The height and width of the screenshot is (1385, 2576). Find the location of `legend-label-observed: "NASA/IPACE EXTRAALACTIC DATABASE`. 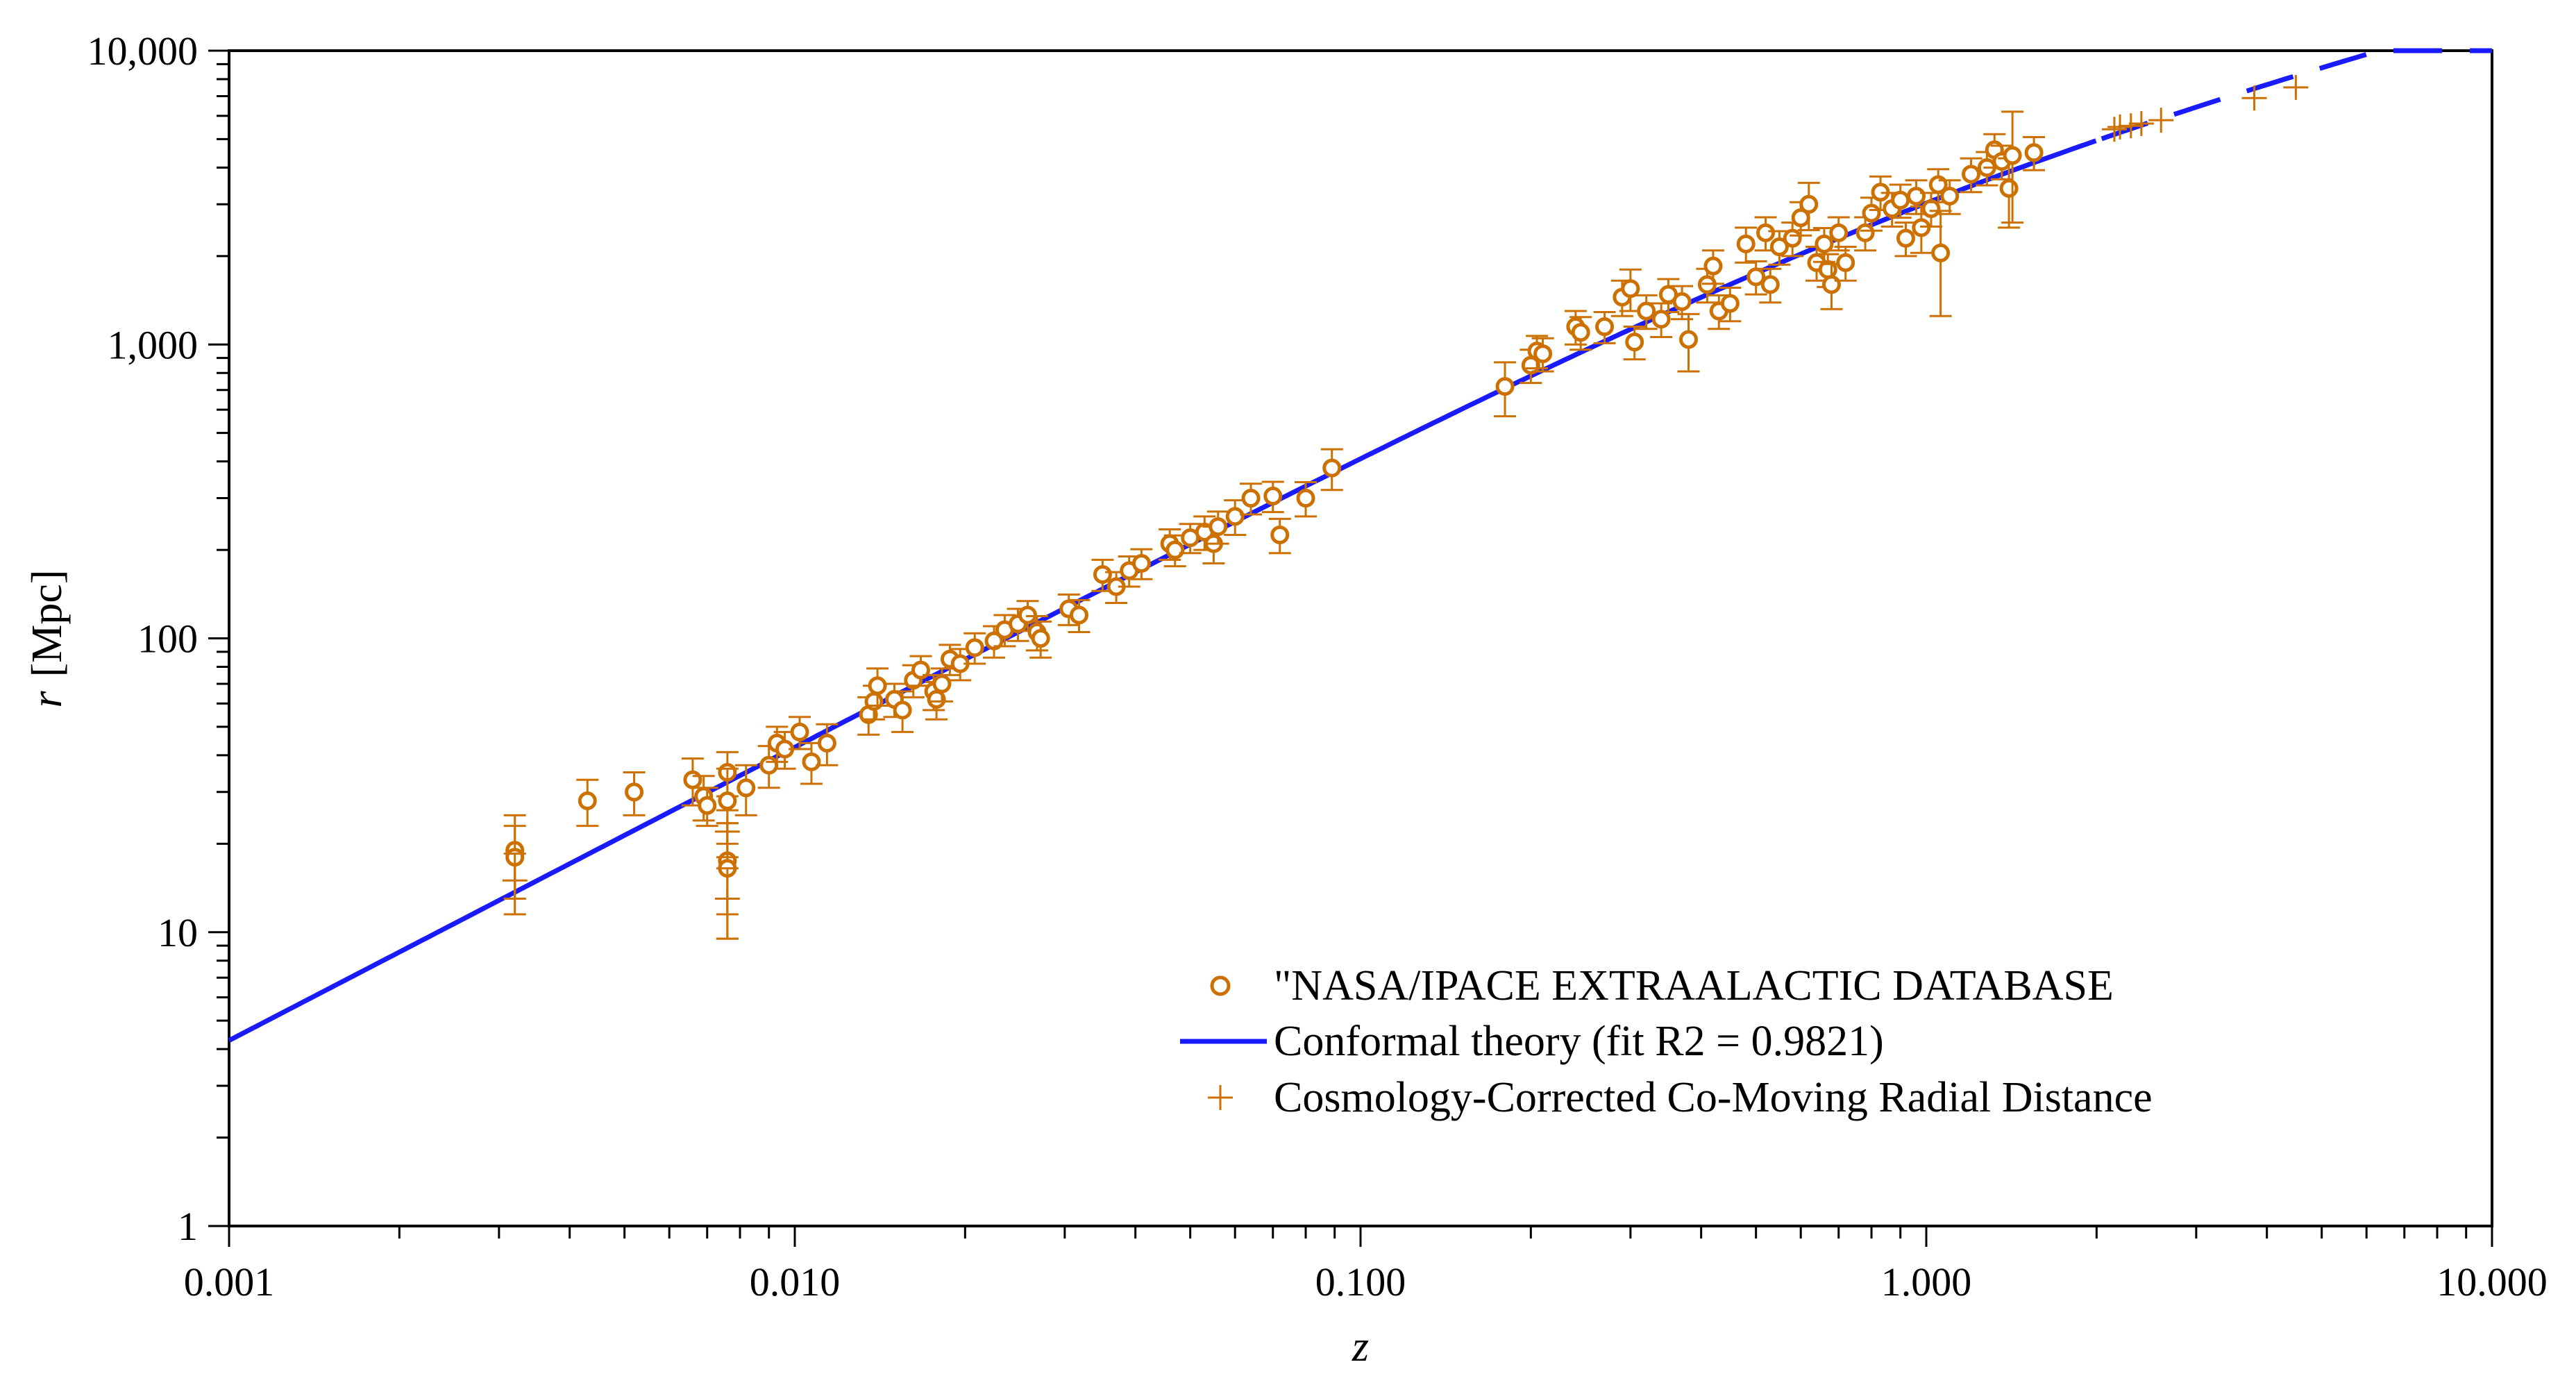

legend-label-observed: "NASA/IPACE EXTRAALACTIC DATABASE is located at coordinates (1694, 986).